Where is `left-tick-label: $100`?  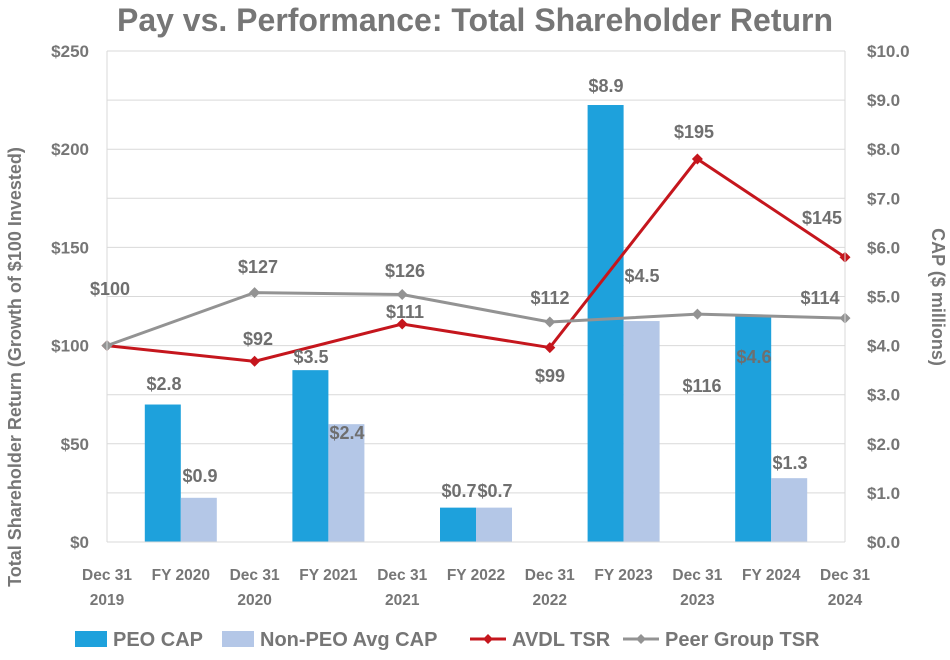
left-tick-label: $100 is located at coordinates (70, 346).